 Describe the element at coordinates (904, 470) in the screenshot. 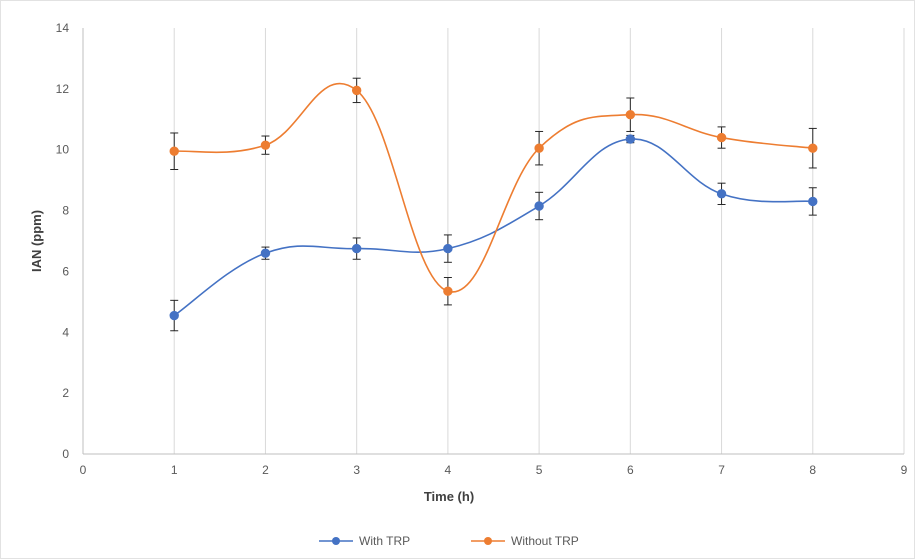

I see `x-tick-label: 9` at that location.